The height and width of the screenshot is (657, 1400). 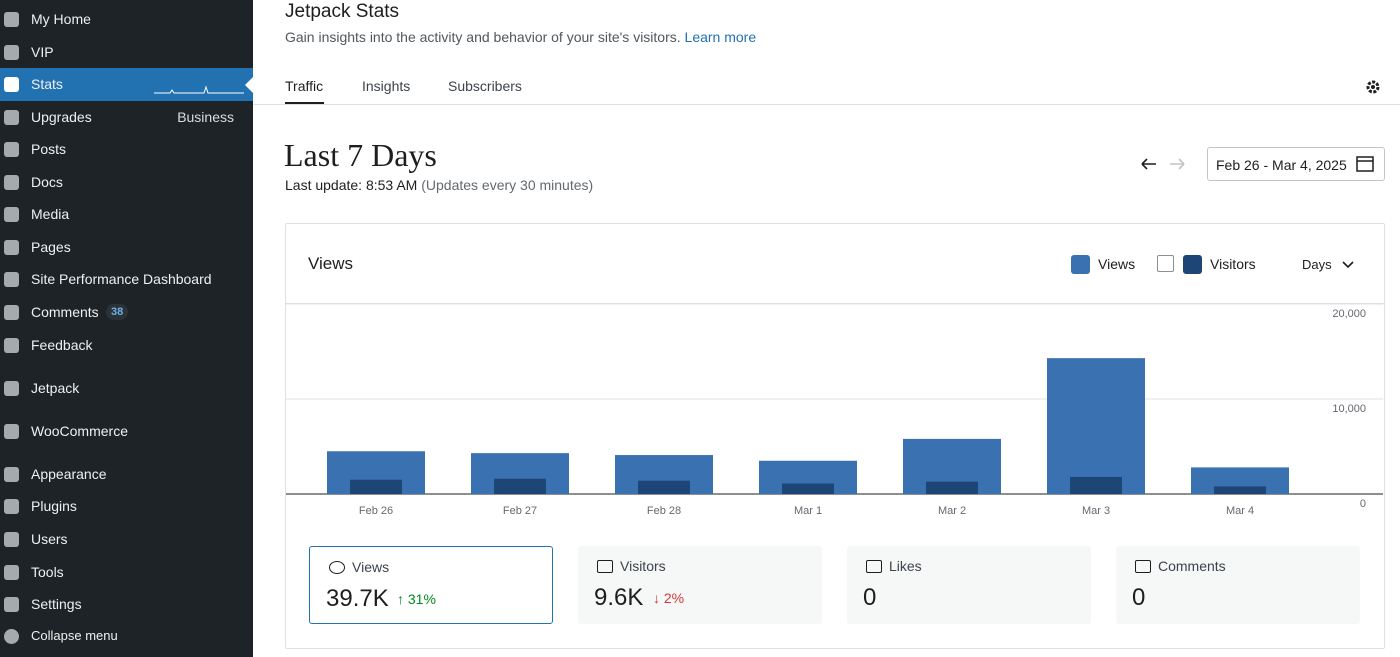 What do you see at coordinates (1192, 566) in the screenshot?
I see `card-label: Comments` at bounding box center [1192, 566].